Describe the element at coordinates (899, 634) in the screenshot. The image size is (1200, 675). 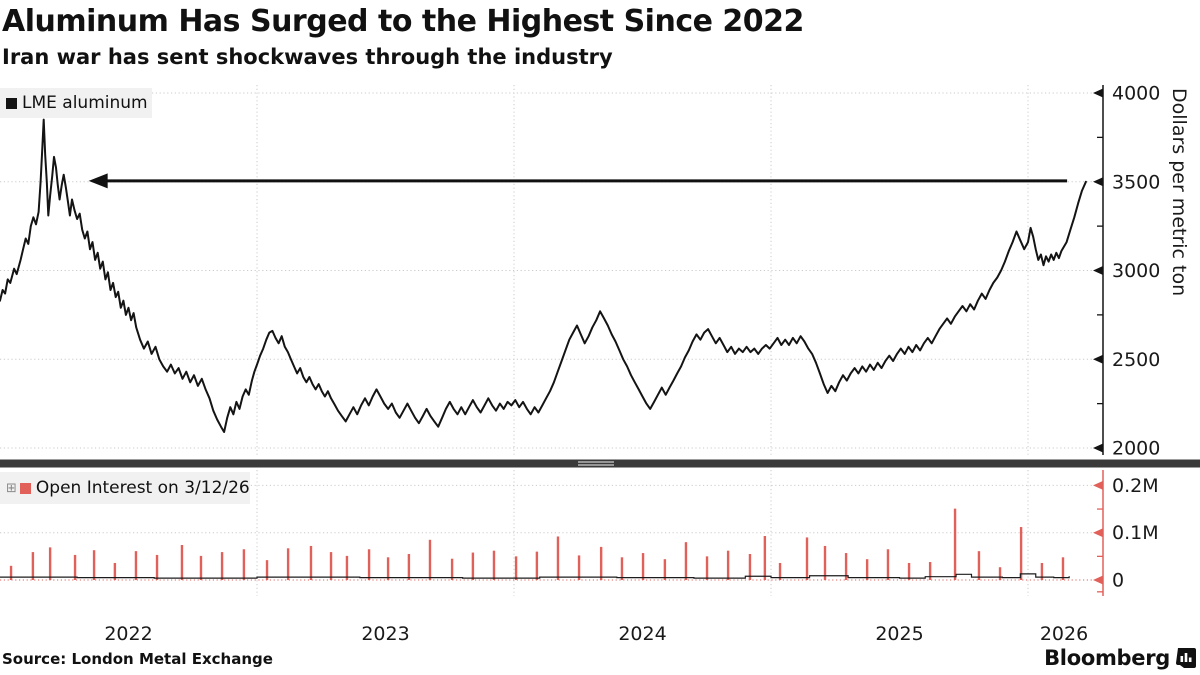
I see `x-tick-label: 2025` at that location.